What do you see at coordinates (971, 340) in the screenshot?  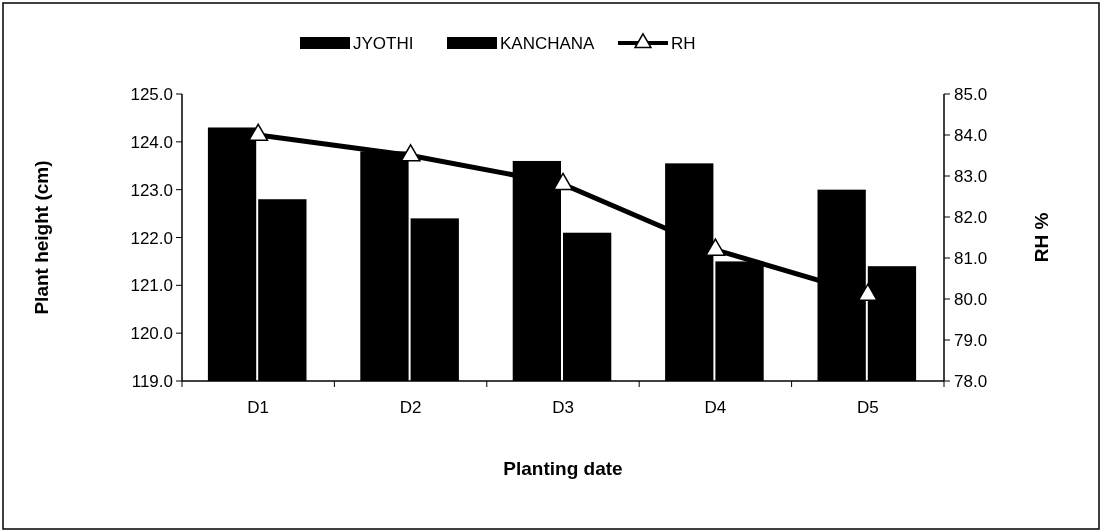 I see `y2-tick-label: 79.0` at bounding box center [971, 340].